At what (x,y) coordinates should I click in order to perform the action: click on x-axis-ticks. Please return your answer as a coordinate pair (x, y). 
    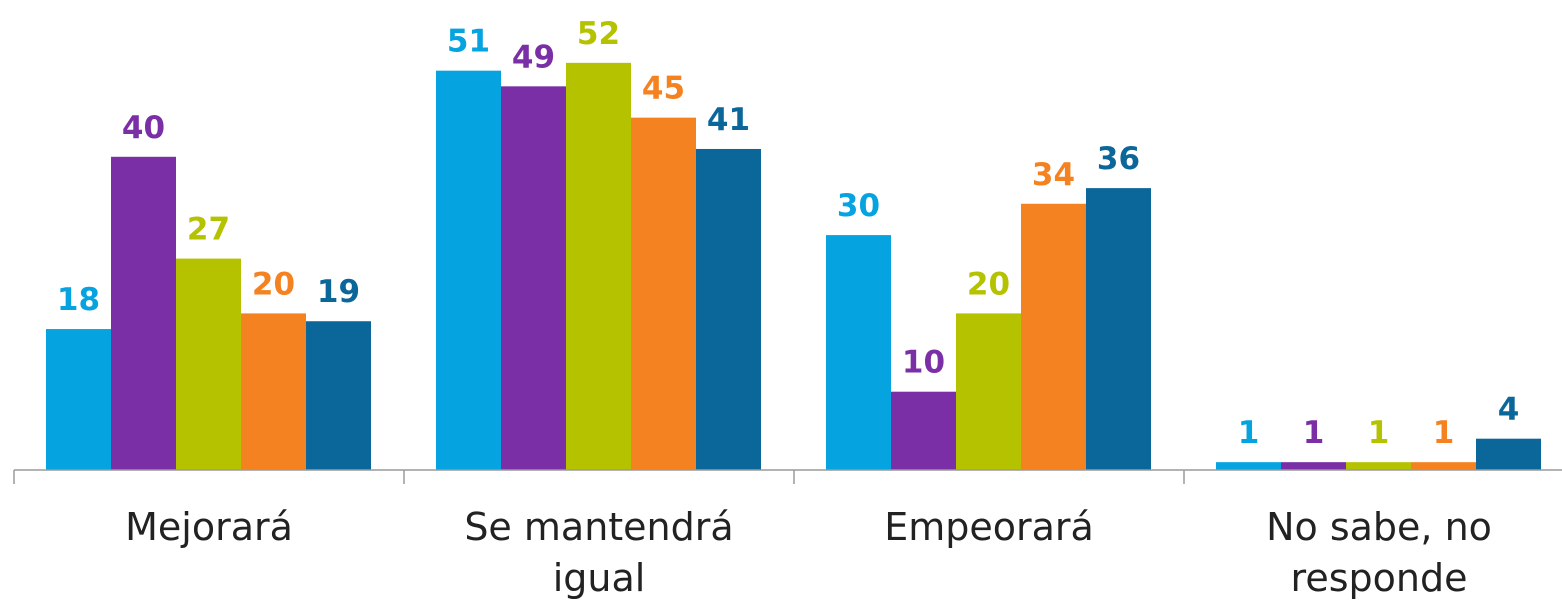
    Looking at the image, I should click on (599, 477).